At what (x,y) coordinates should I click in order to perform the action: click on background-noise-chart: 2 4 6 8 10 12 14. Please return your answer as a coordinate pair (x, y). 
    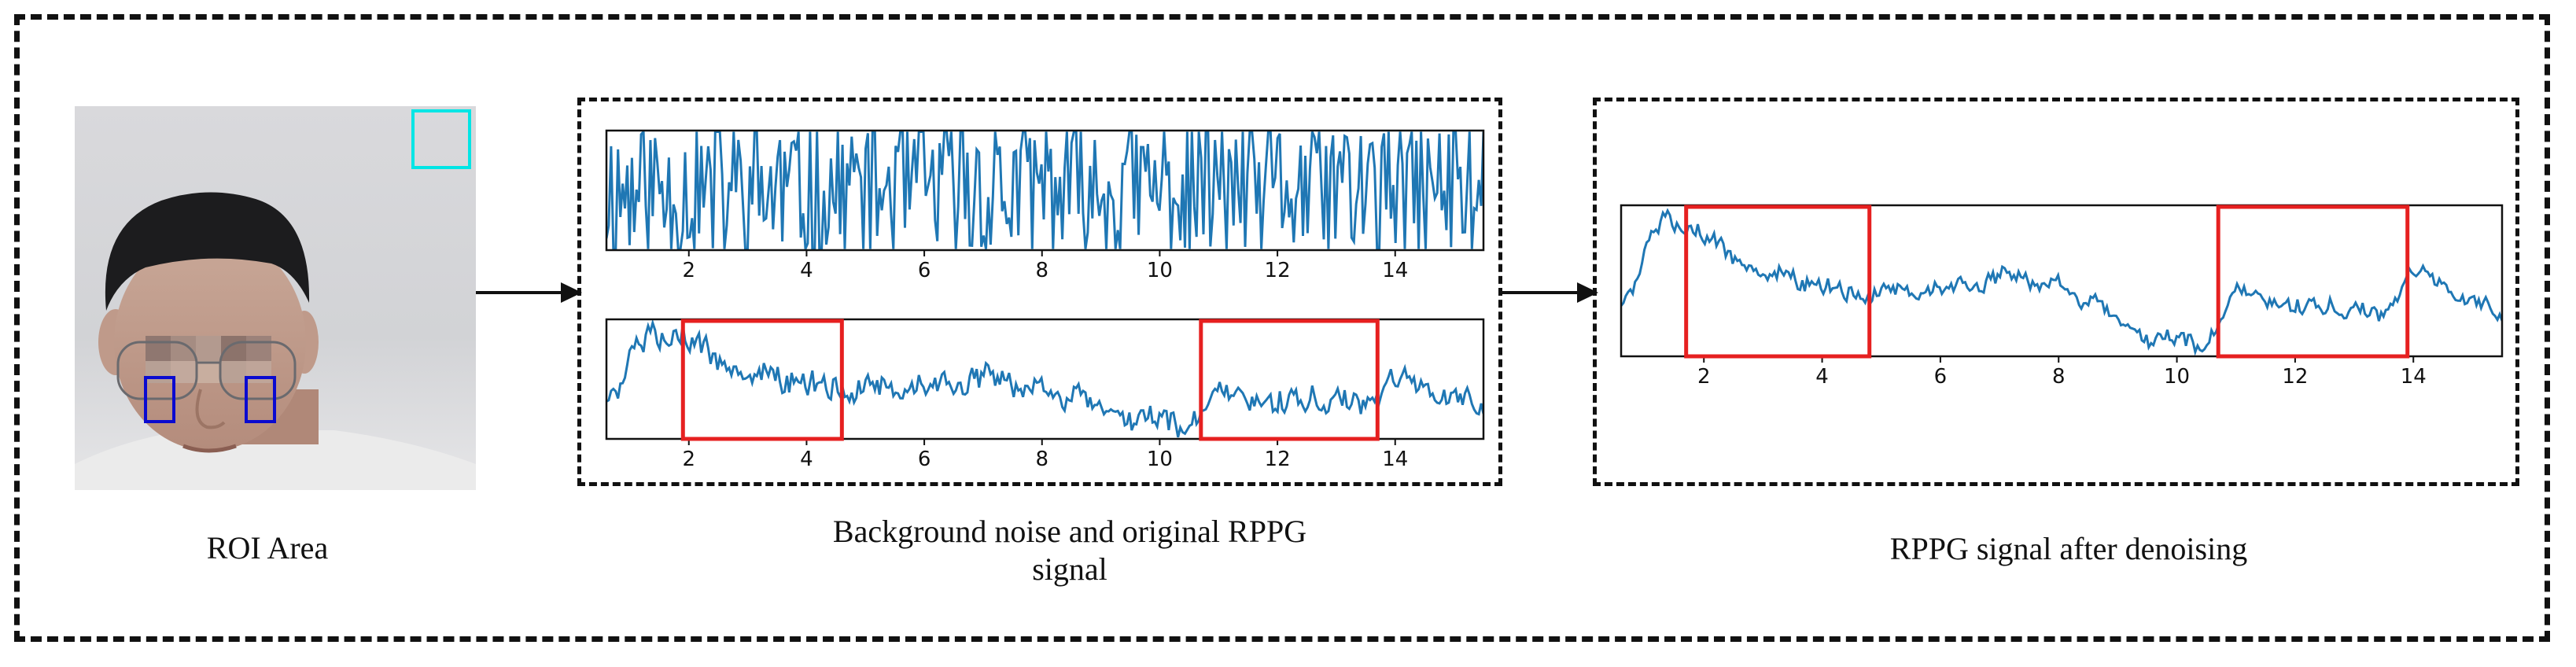
    Looking at the image, I should click on (1045, 206).